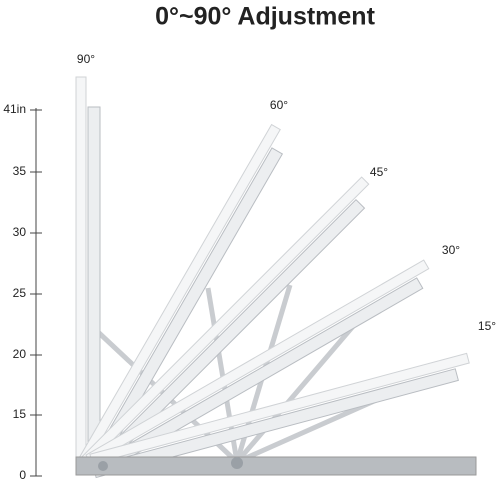 This screenshot has height=484, width=500. Describe the element at coordinates (20, 414) in the screenshot. I see `ruler-label: 15` at that location.